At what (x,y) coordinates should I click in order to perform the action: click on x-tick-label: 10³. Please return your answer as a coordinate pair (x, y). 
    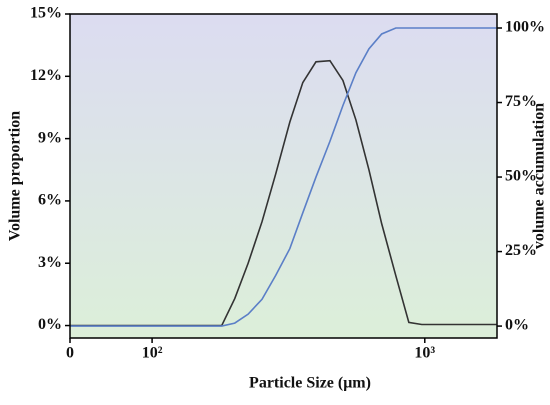
    Looking at the image, I should click on (424, 353).